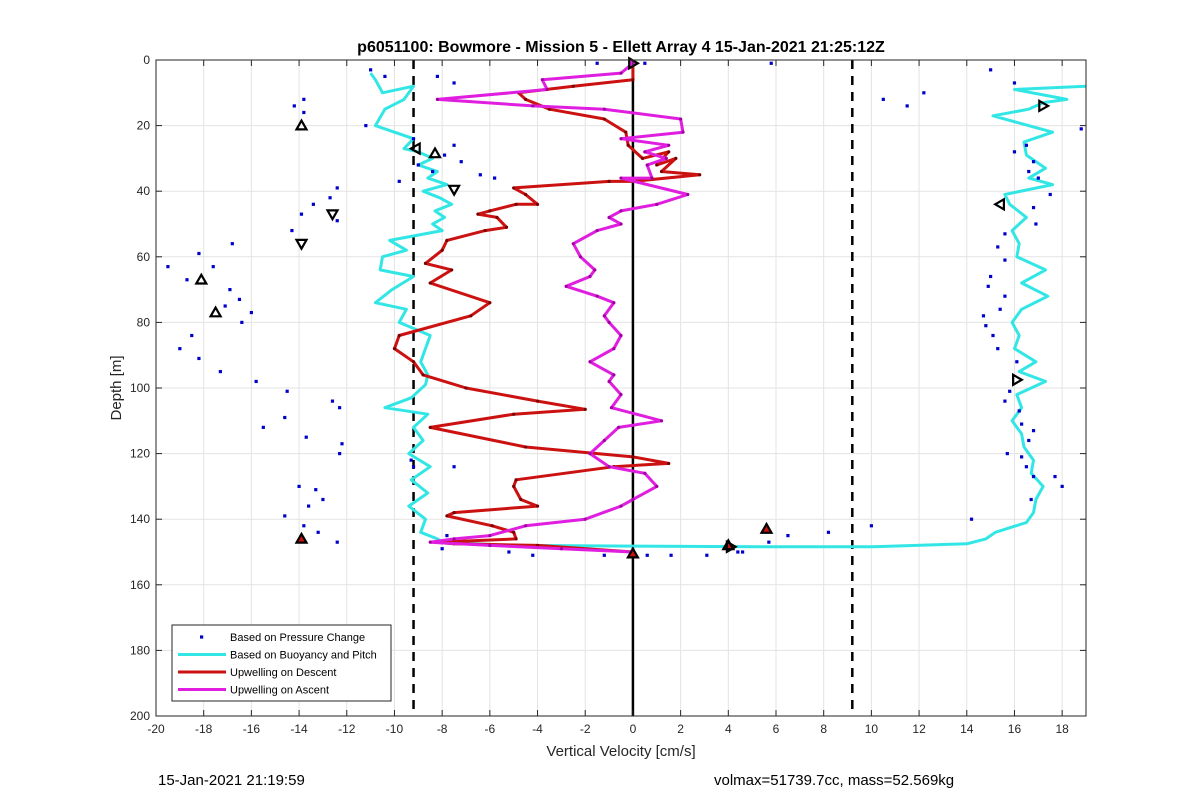 The width and height of the screenshot is (1200, 804). Describe the element at coordinates (620, 751) in the screenshot. I see `x-axis-label: Vertical Velocity [cm/s]` at that location.